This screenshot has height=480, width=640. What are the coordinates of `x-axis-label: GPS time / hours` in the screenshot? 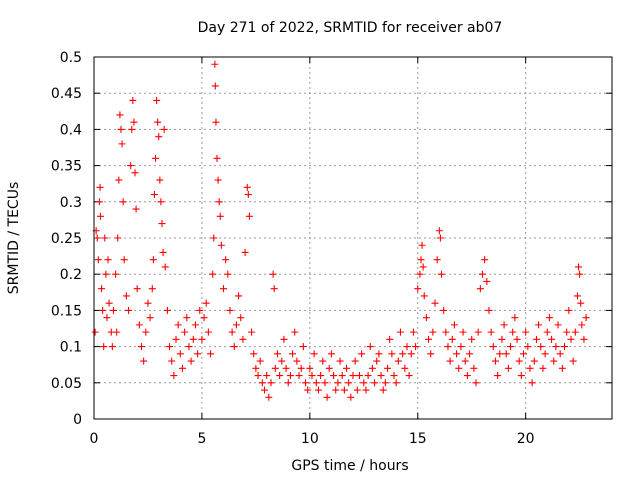 It's located at (349, 466).